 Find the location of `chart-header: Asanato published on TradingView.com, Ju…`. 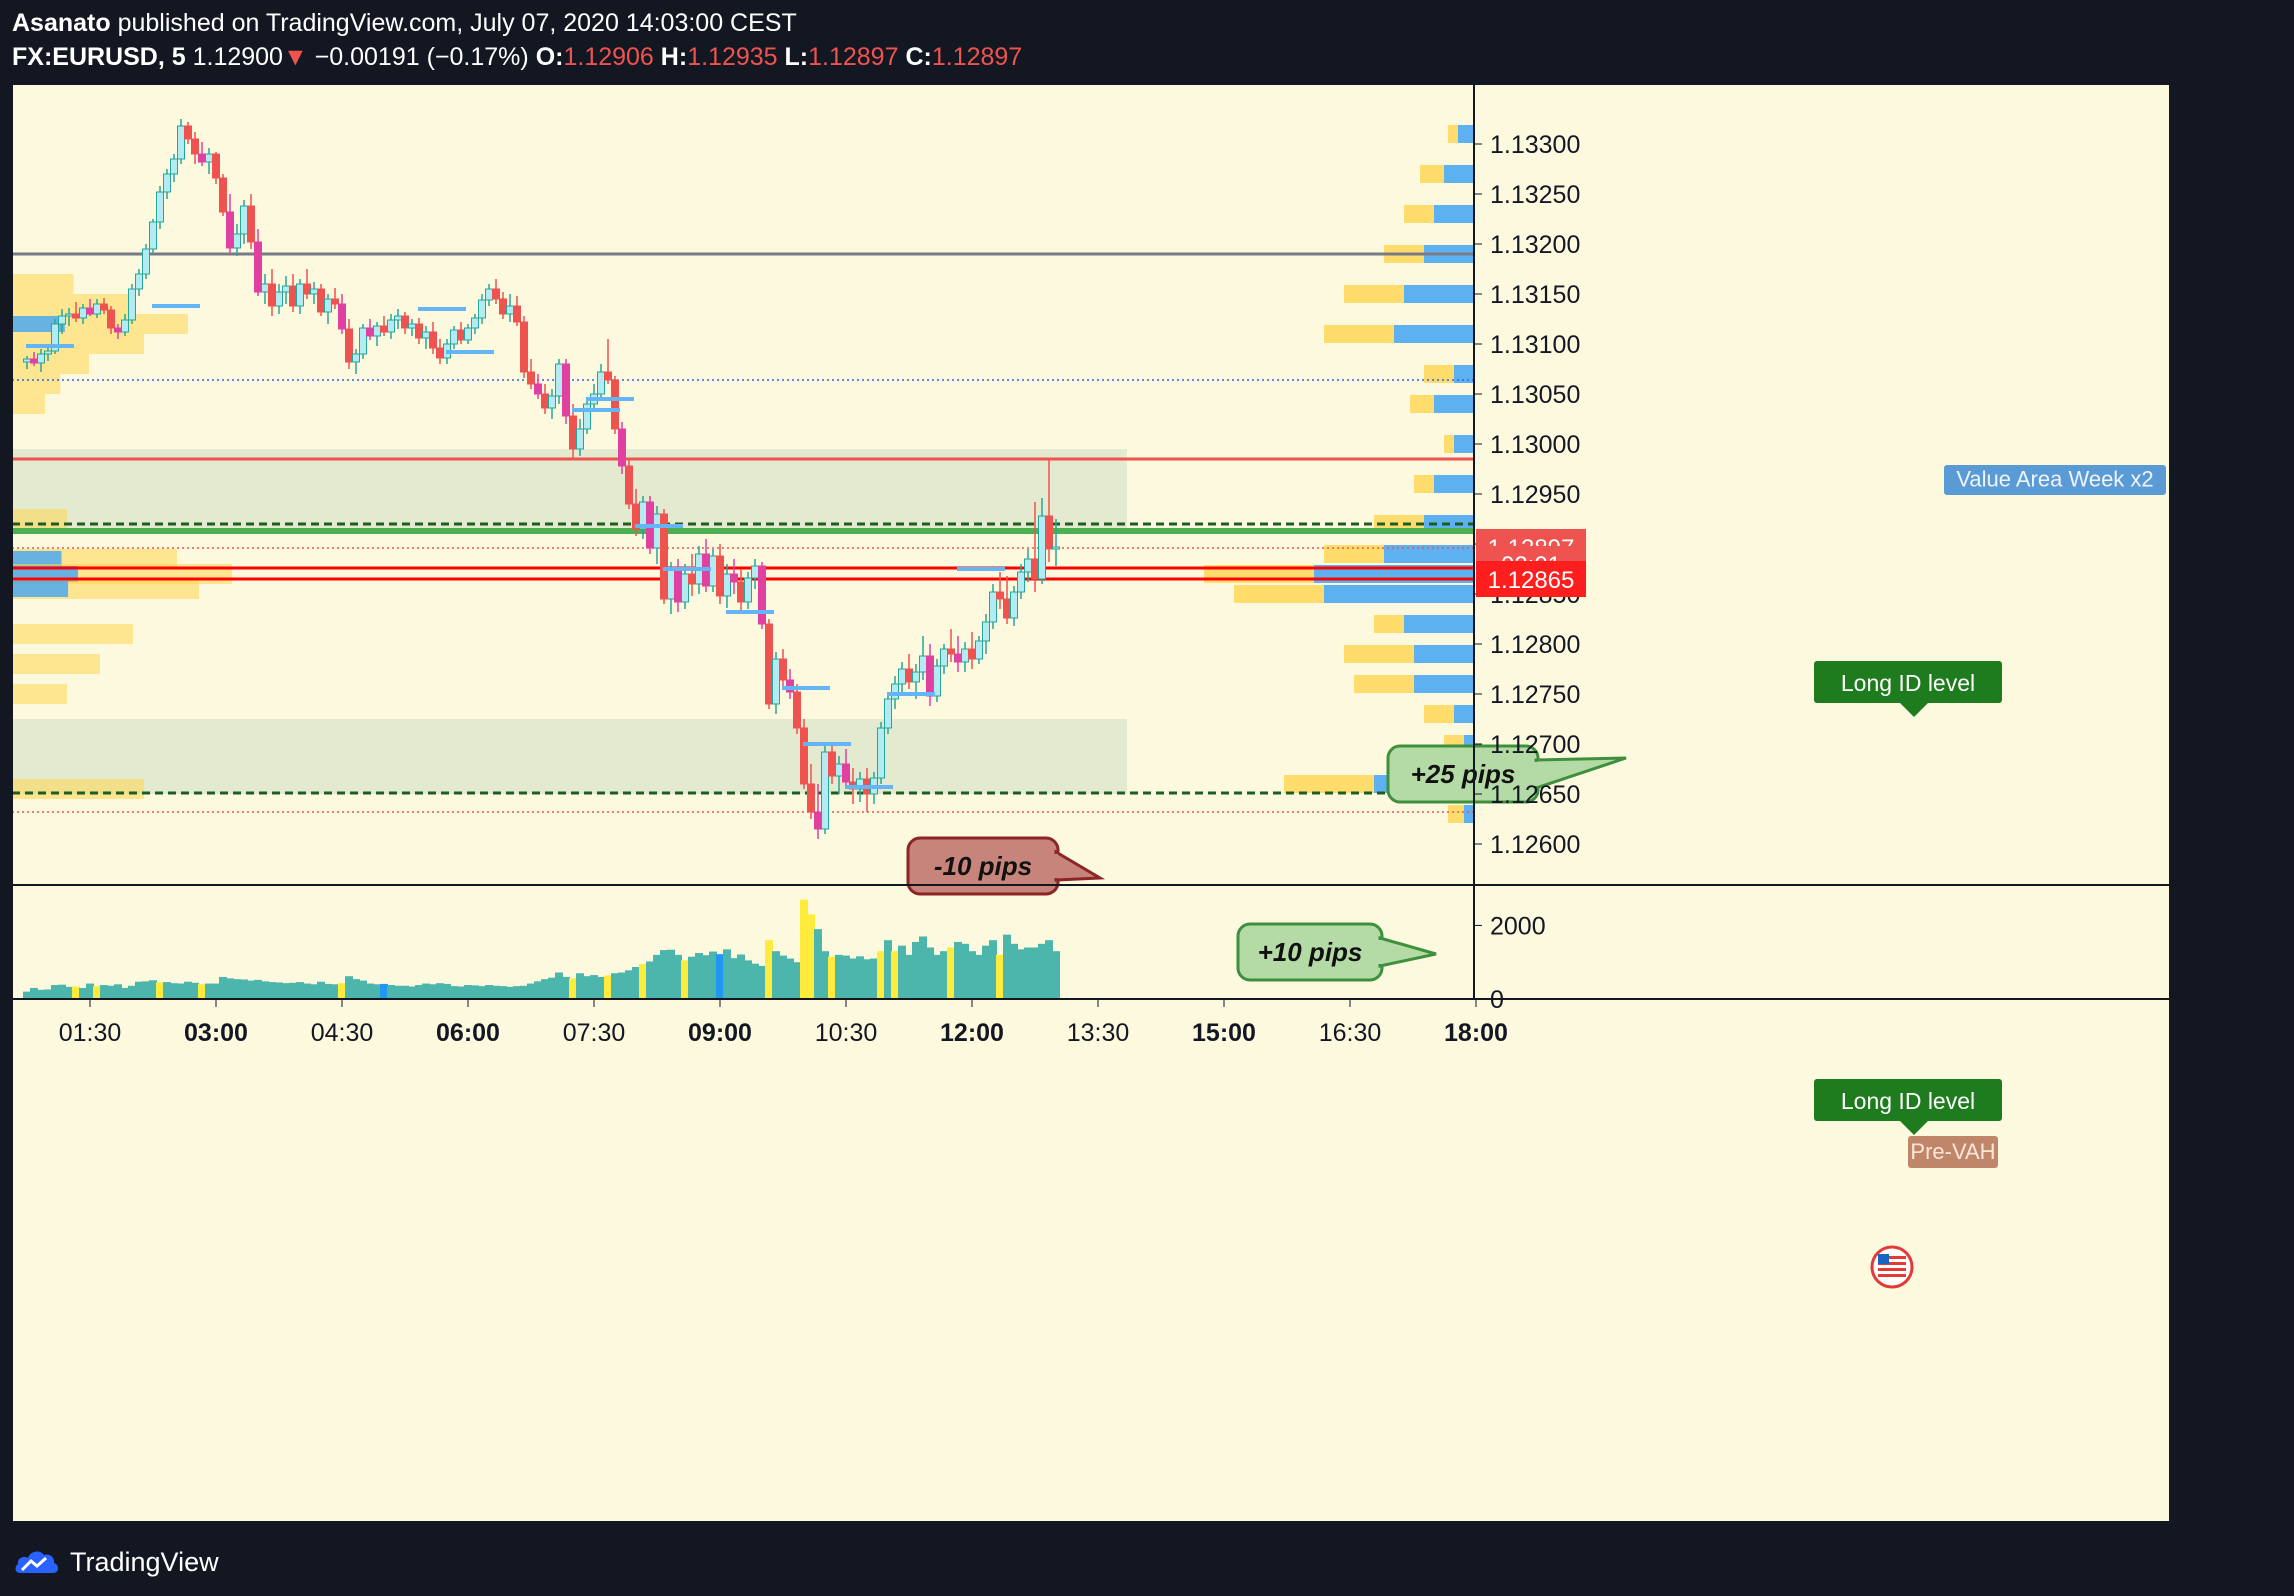

chart-header: Asanato published on TradingView.com, Ju… is located at coordinates (517, 40).